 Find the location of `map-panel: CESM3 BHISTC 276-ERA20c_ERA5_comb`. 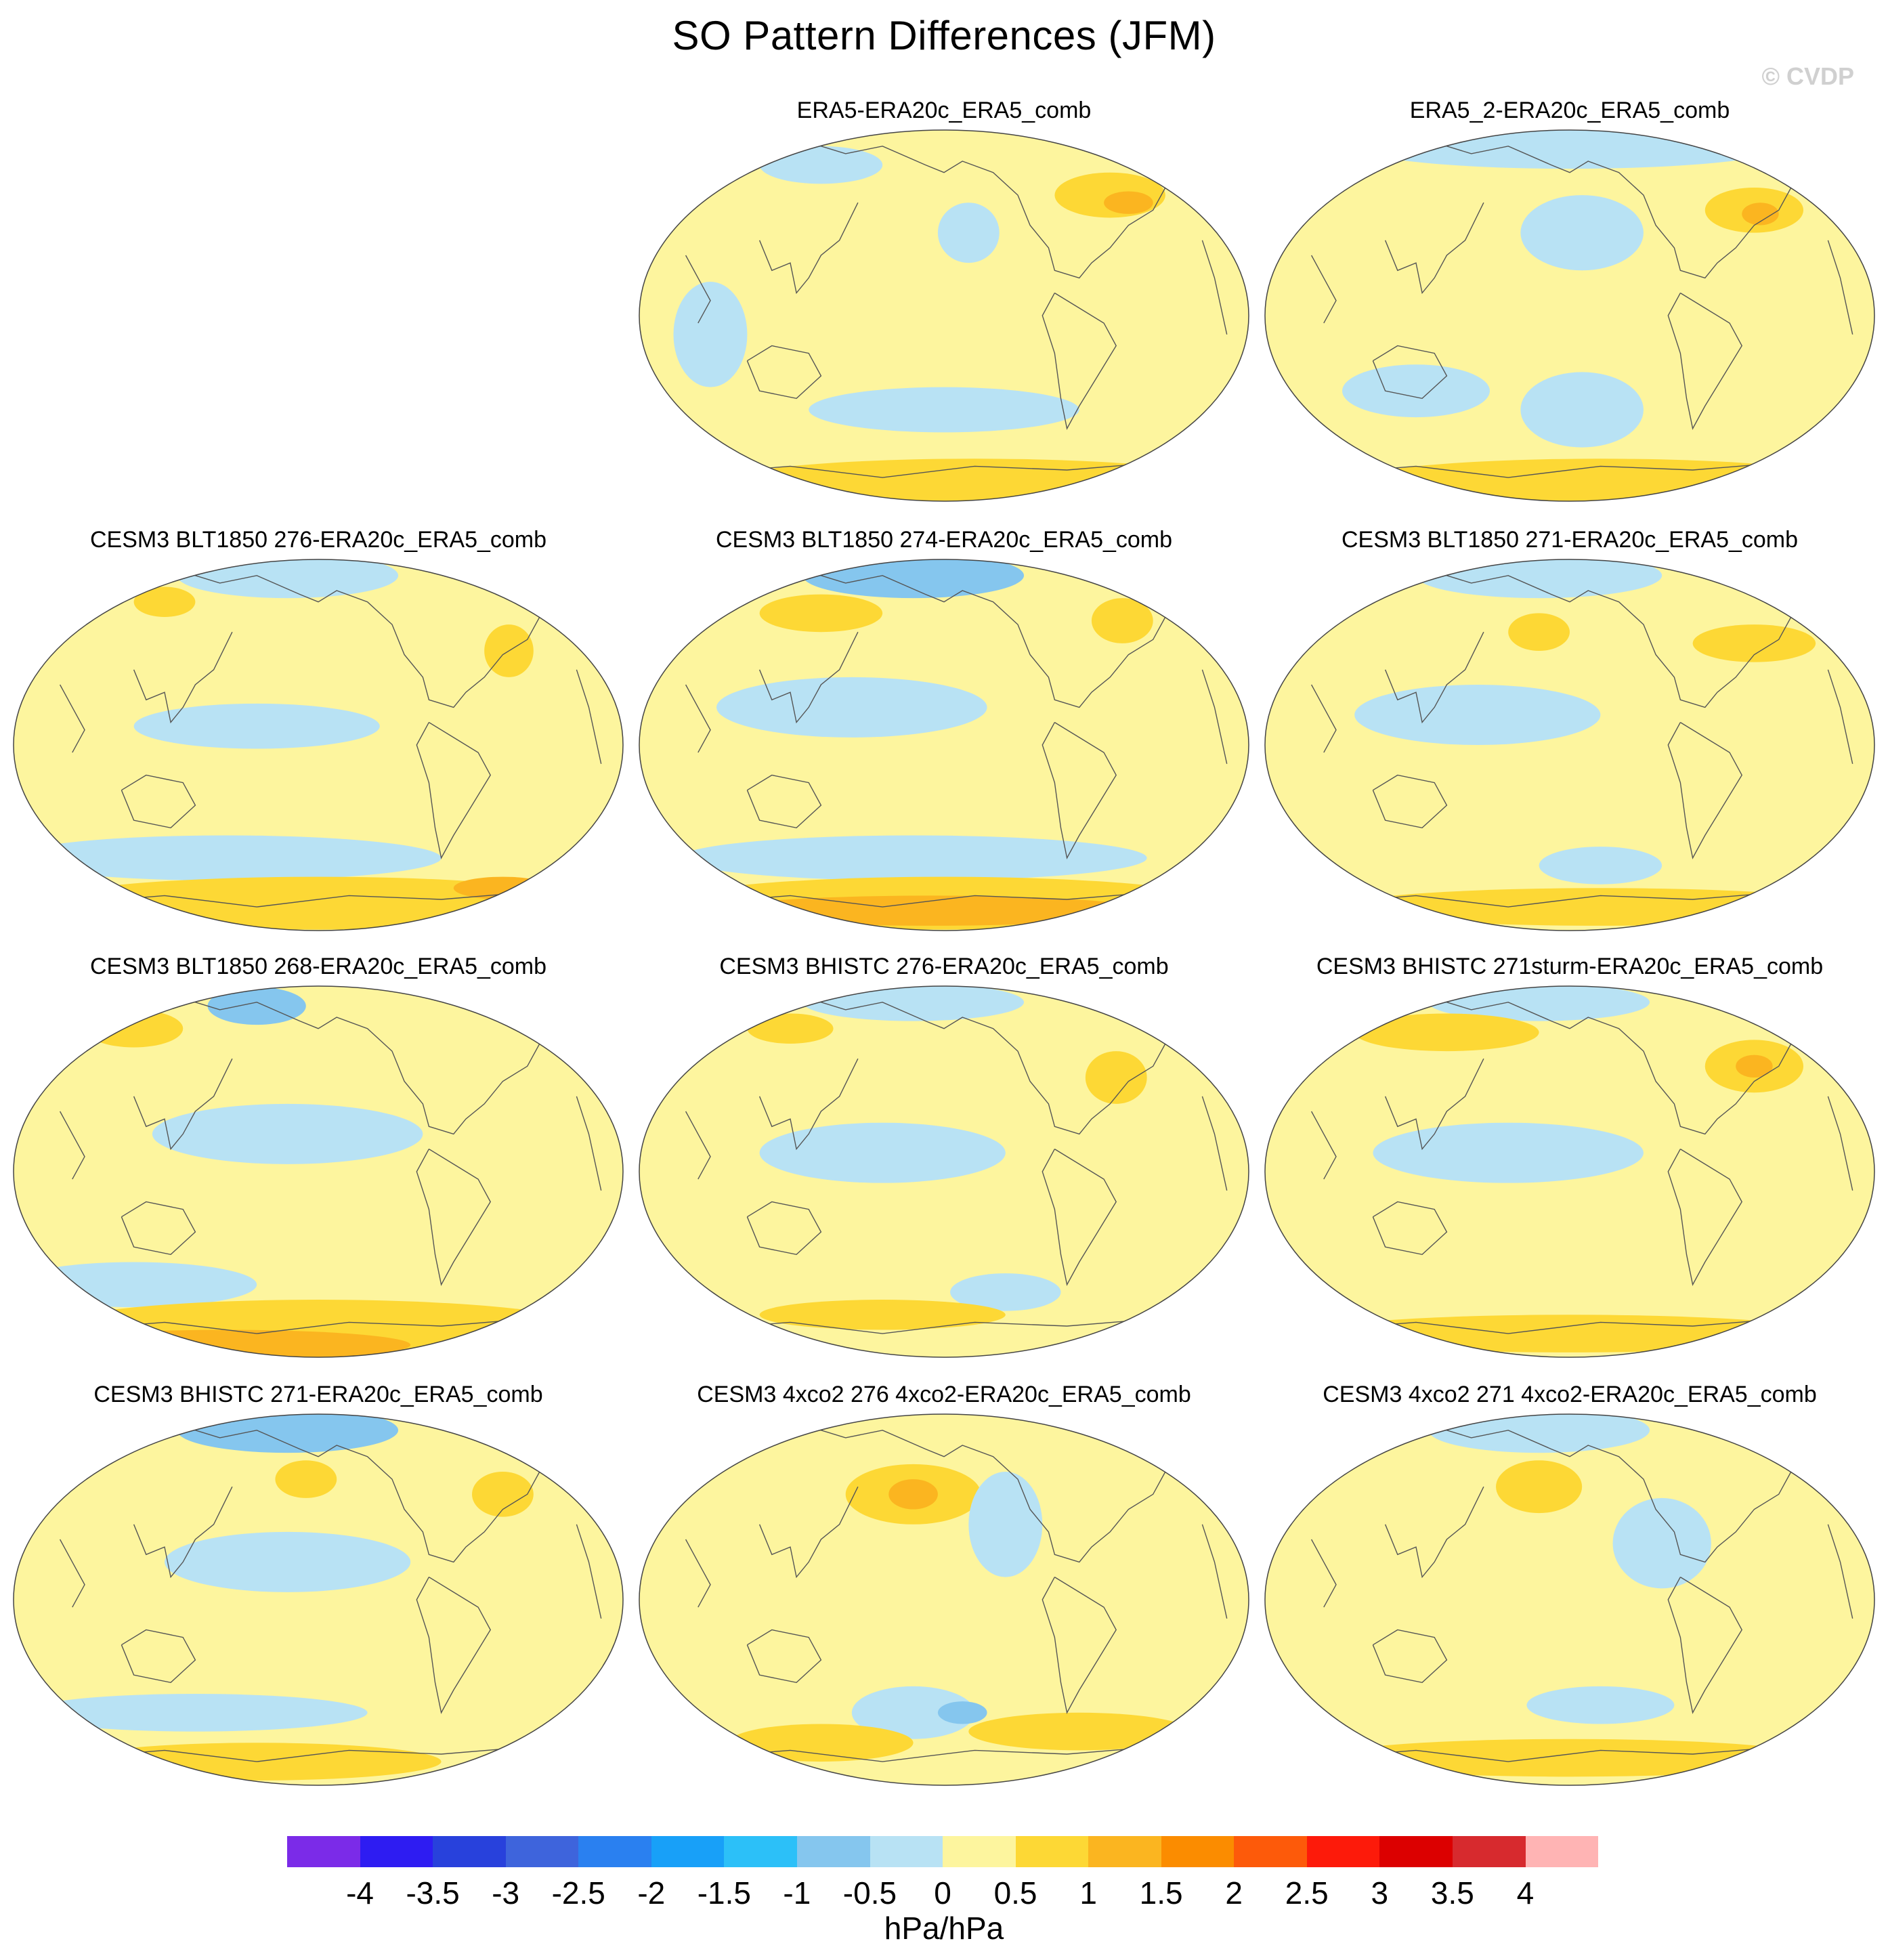

map-panel: CESM3 BHISTC 276-ERA20c_ERA5_comb is located at coordinates (944, 1160).